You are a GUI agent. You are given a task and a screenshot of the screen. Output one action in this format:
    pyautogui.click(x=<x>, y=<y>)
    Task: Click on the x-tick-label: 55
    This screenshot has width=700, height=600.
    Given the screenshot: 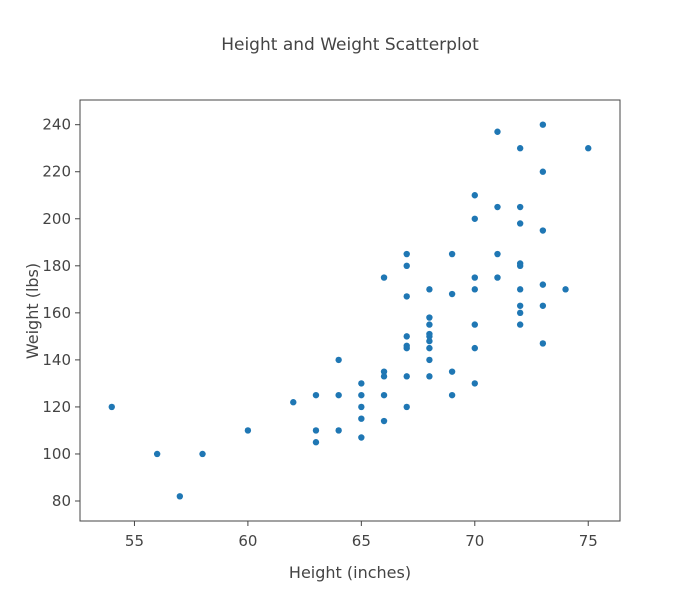 What is the action you would take?
    pyautogui.click(x=134, y=541)
    